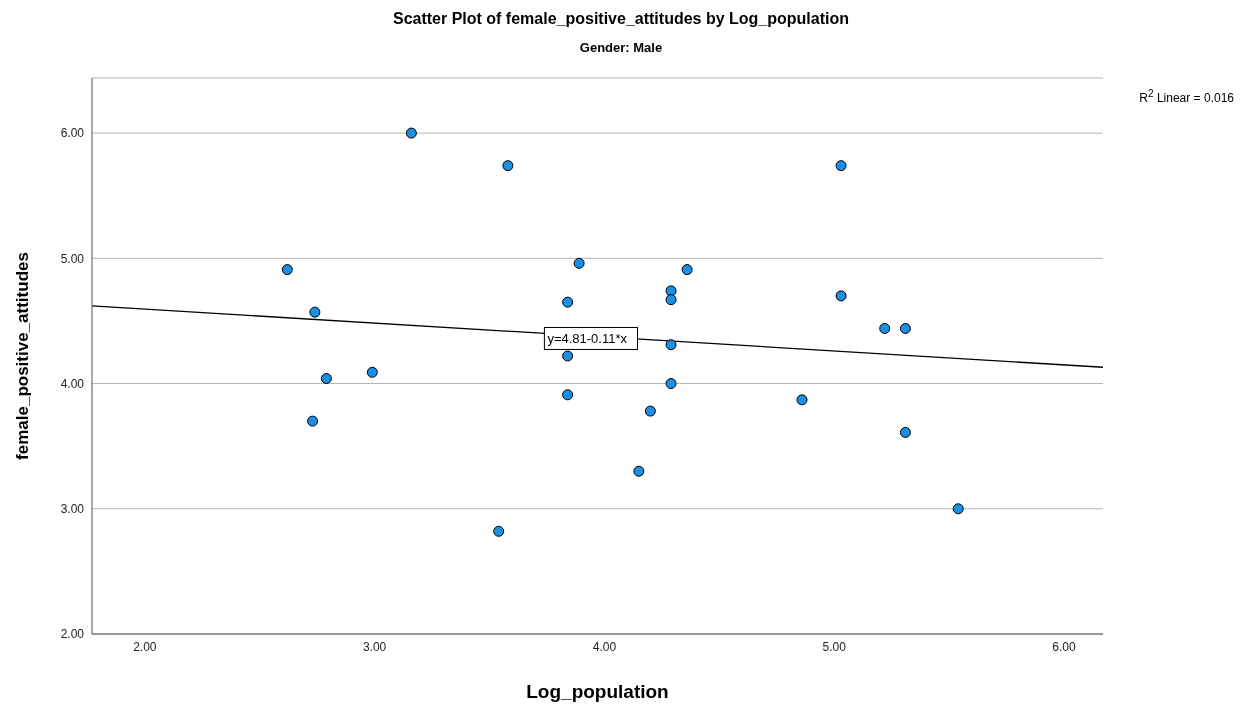 Image resolution: width=1242 pixels, height=712 pixels. What do you see at coordinates (374, 646) in the screenshot?
I see `x-tick-label: 3.00` at bounding box center [374, 646].